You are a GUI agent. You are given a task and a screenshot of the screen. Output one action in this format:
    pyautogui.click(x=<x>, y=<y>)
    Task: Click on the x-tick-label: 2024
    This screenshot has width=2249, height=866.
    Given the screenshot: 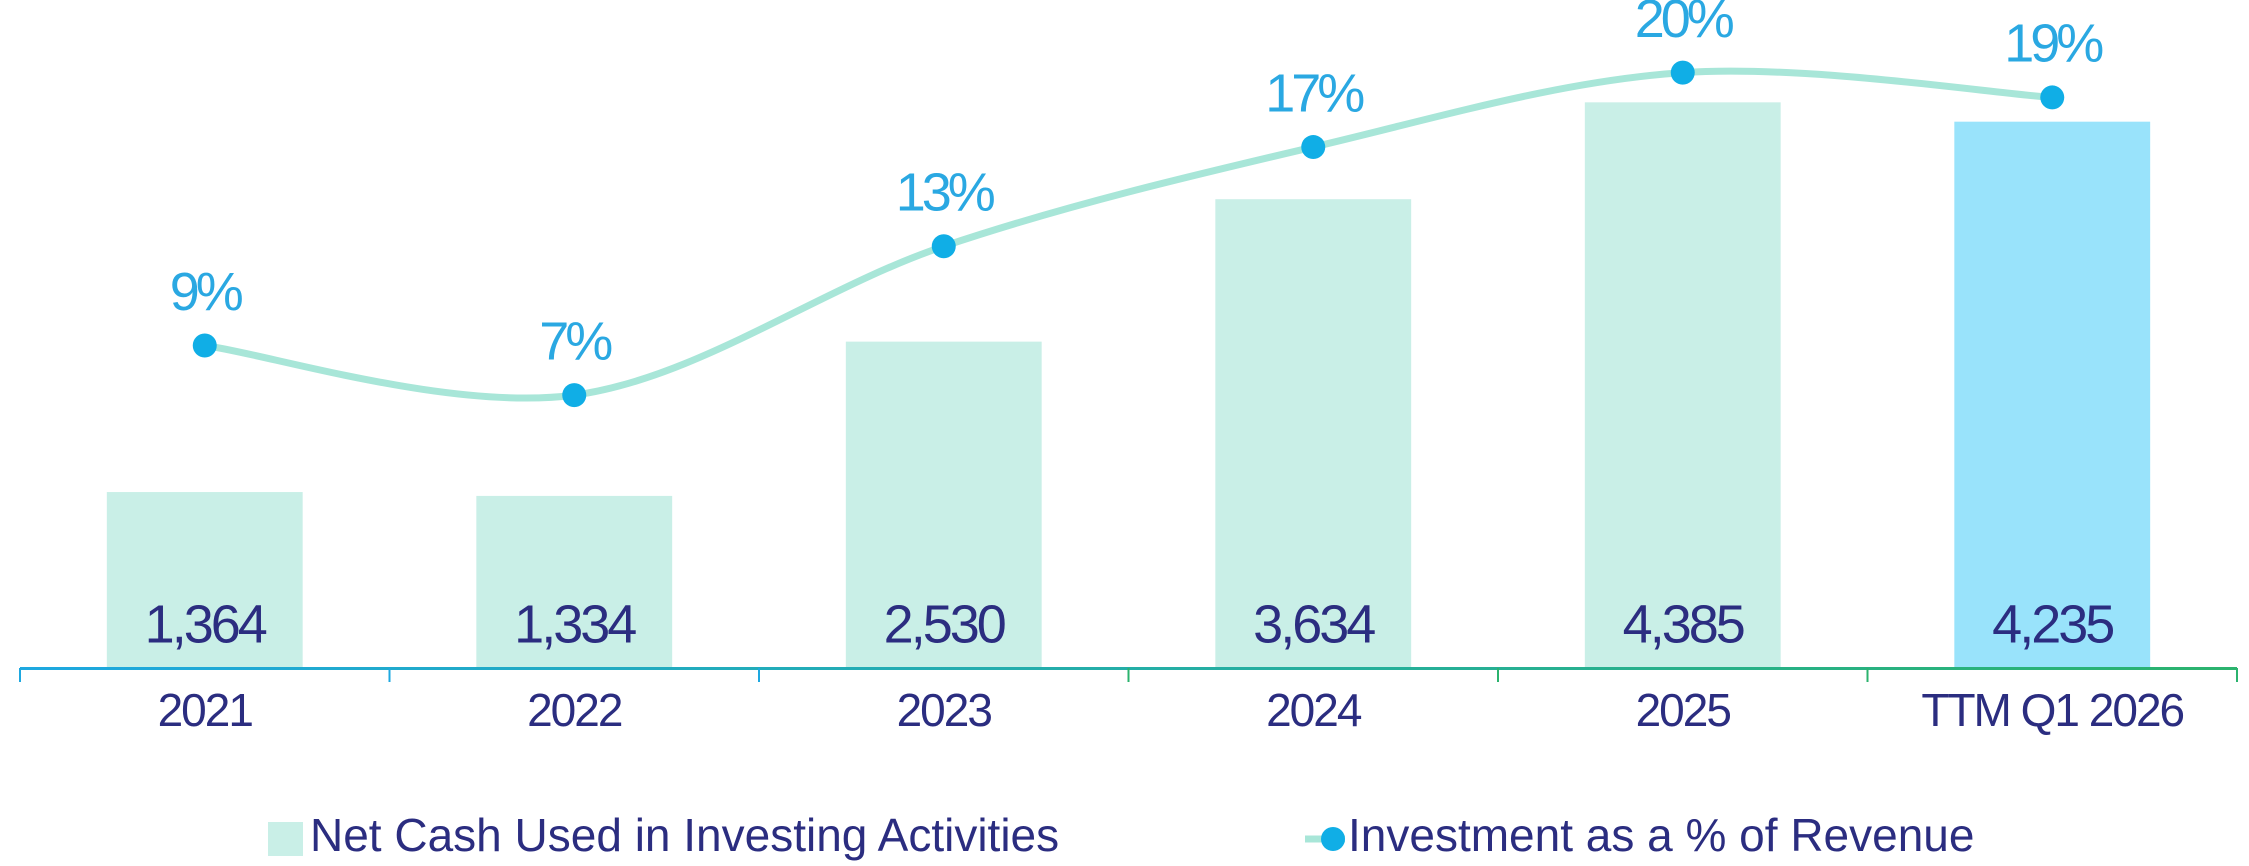 What is the action you would take?
    pyautogui.click(x=1314, y=710)
    